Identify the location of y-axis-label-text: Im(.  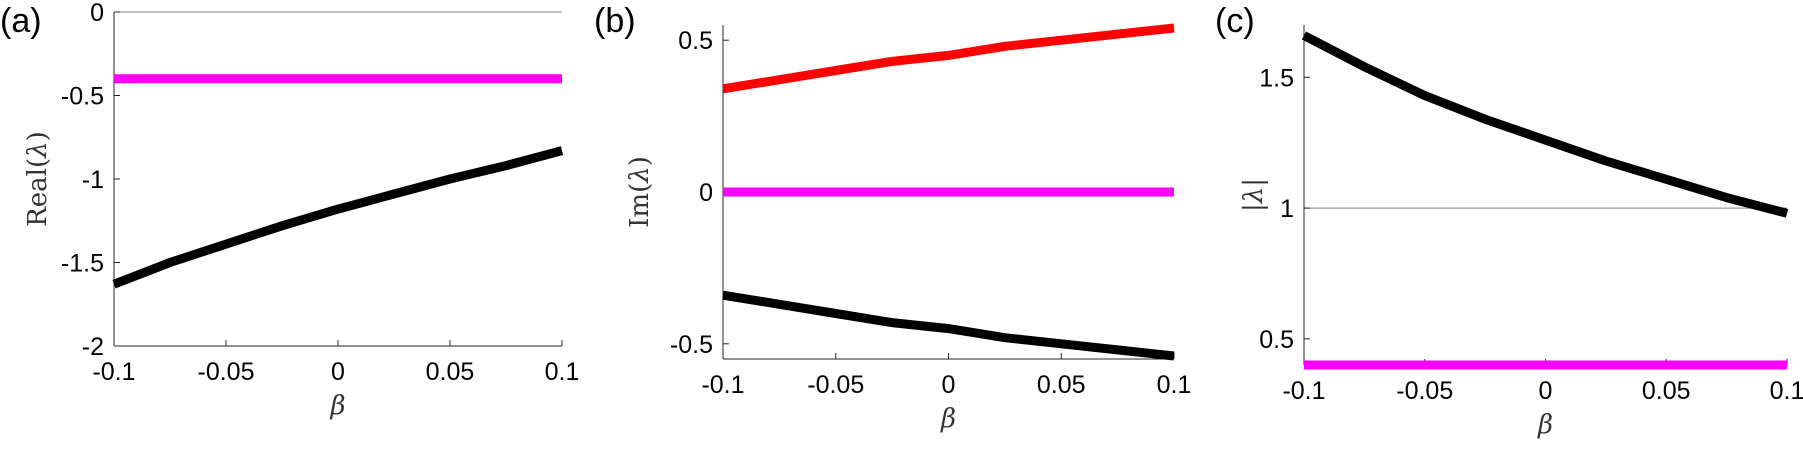
(640, 205).